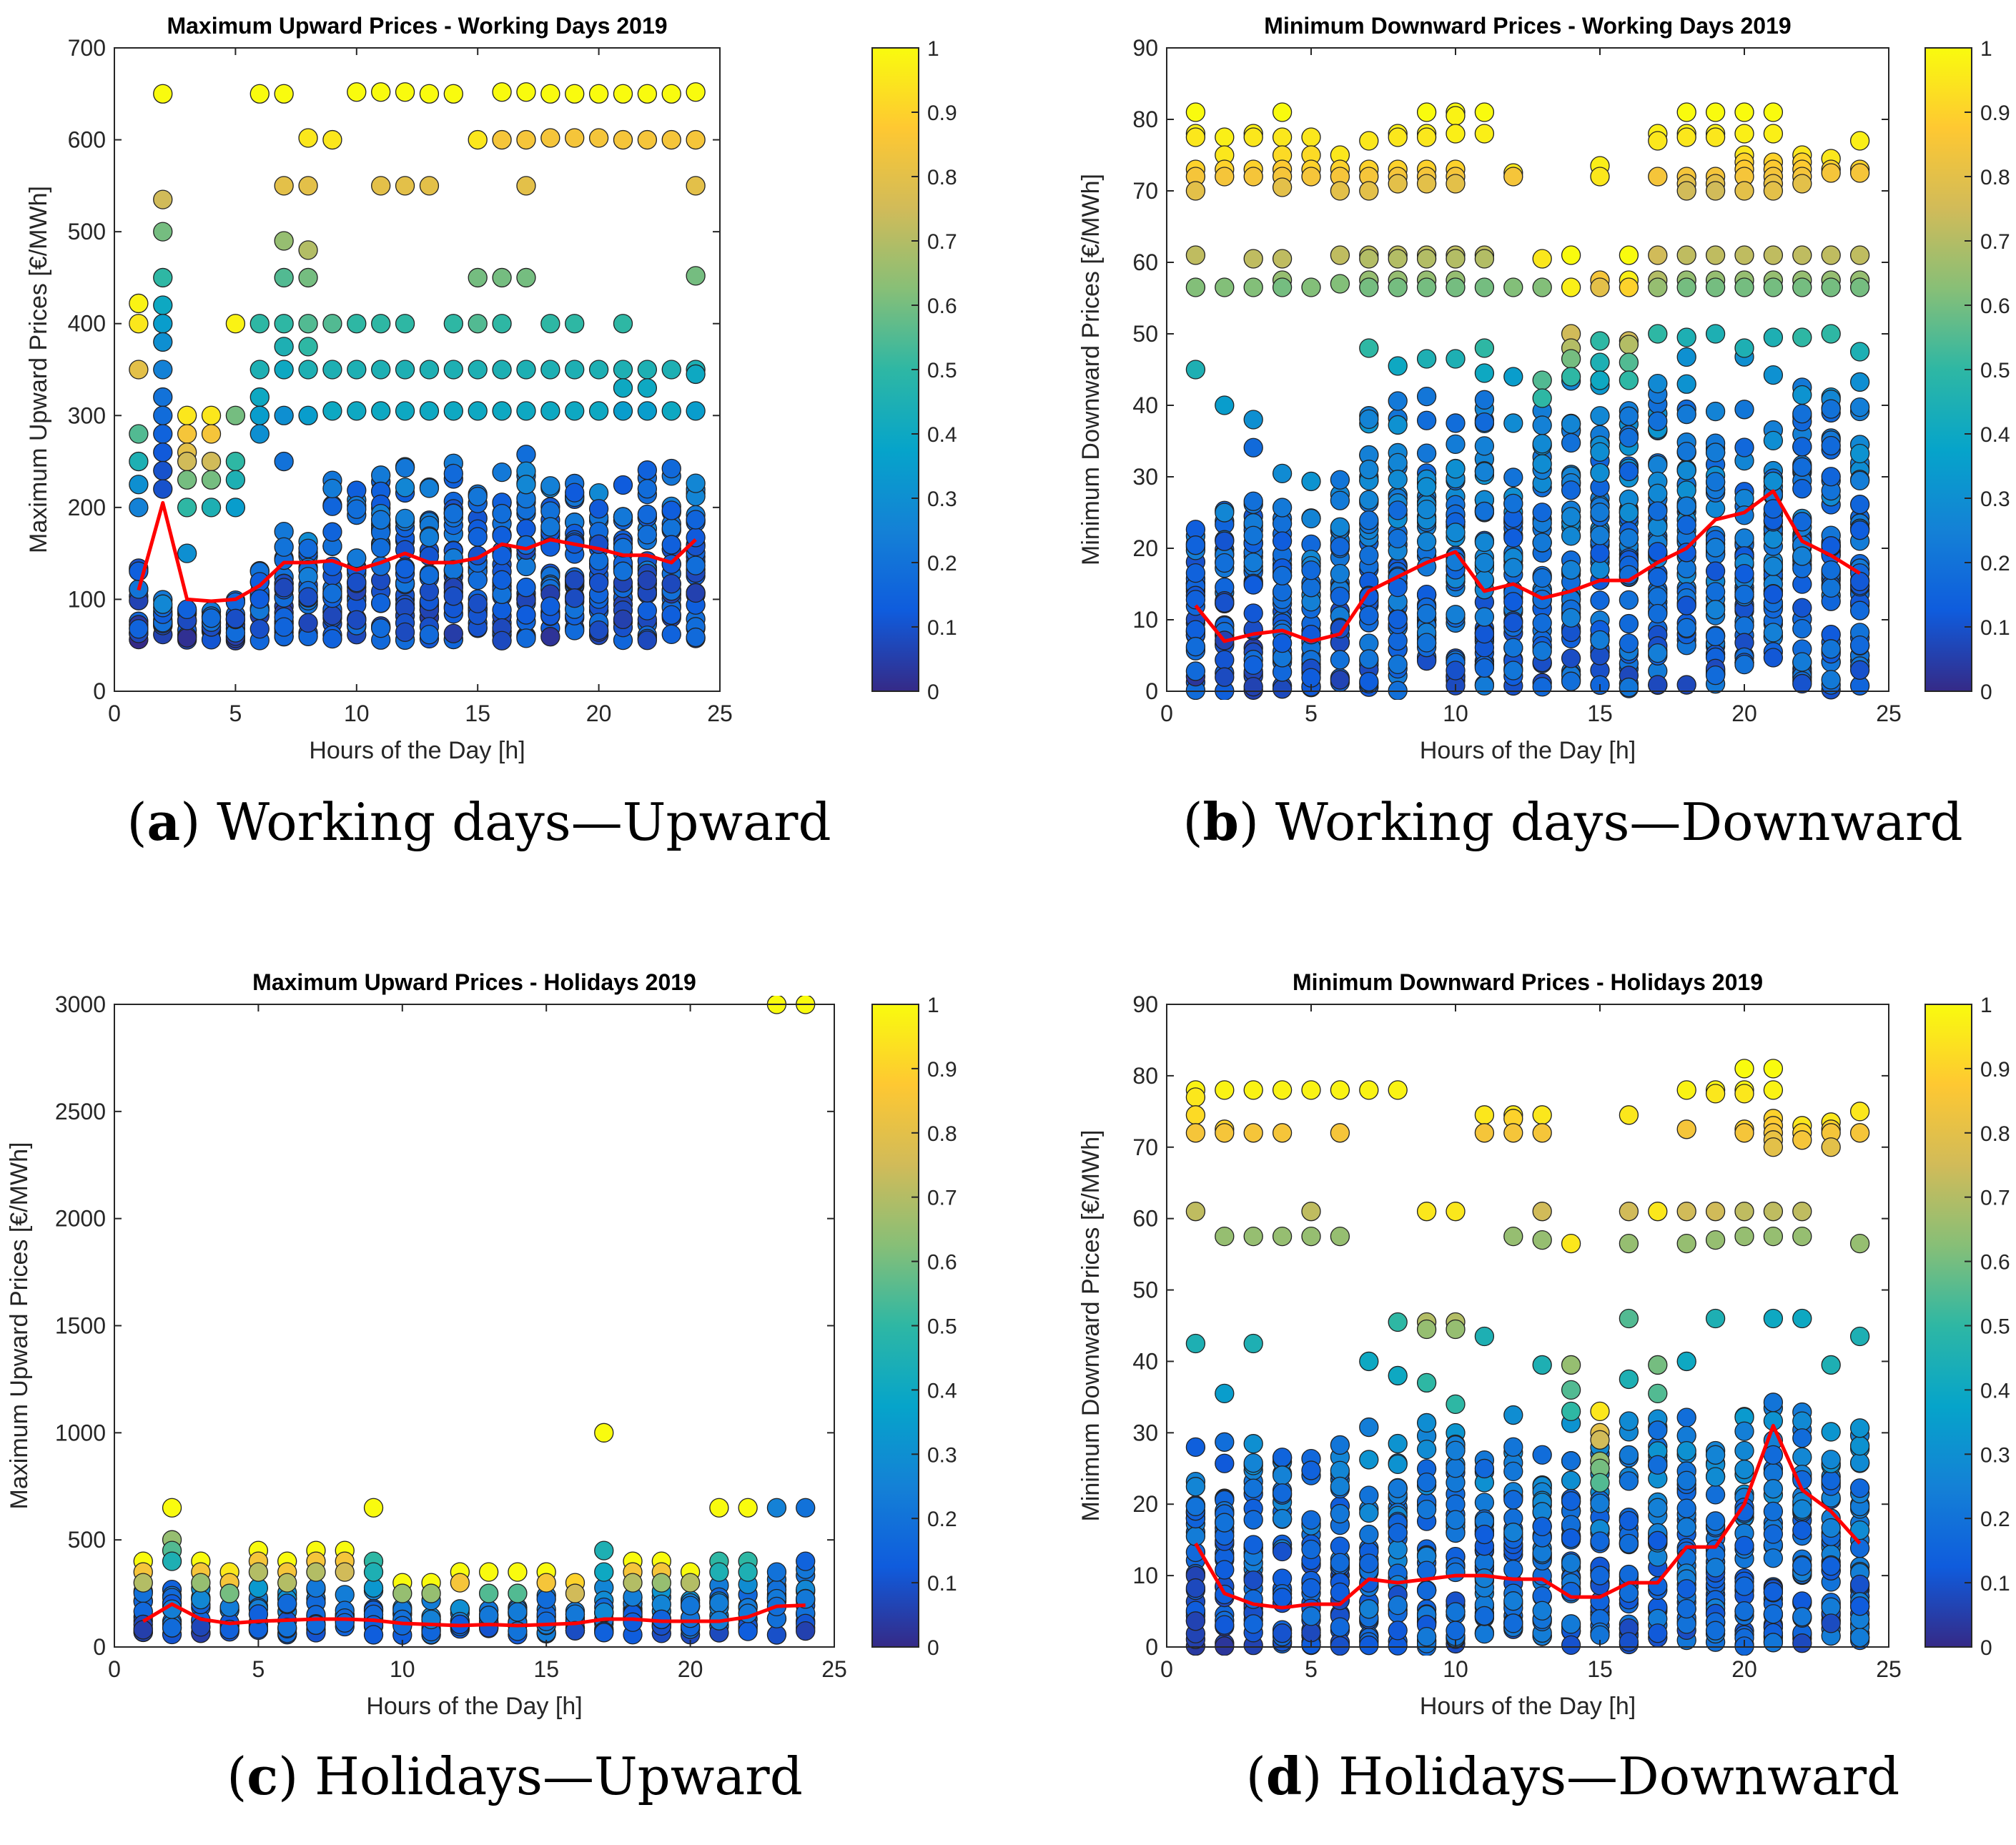 Image resolution: width=2016 pixels, height=1845 pixels. Describe the element at coordinates (599, 714) in the screenshot. I see `x-tick-label: 20` at that location.